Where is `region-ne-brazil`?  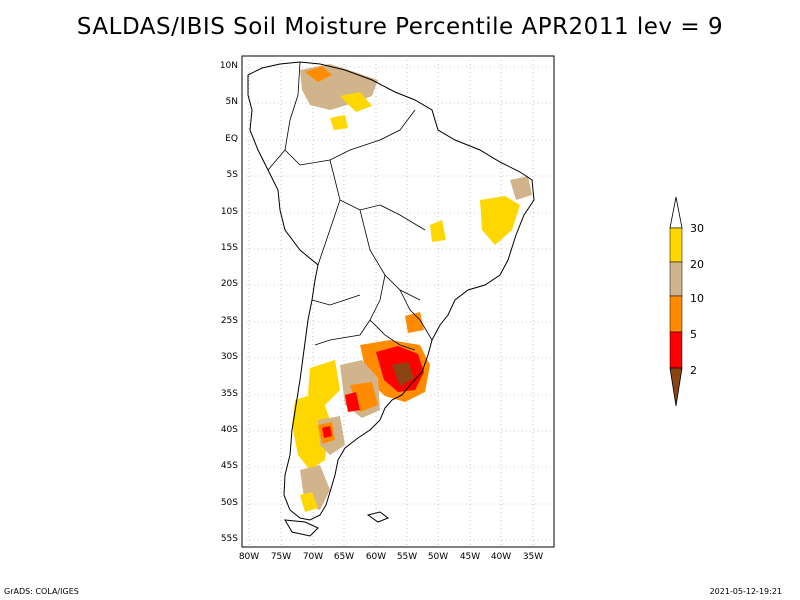
region-ne-brazil is located at coordinates (500, 220).